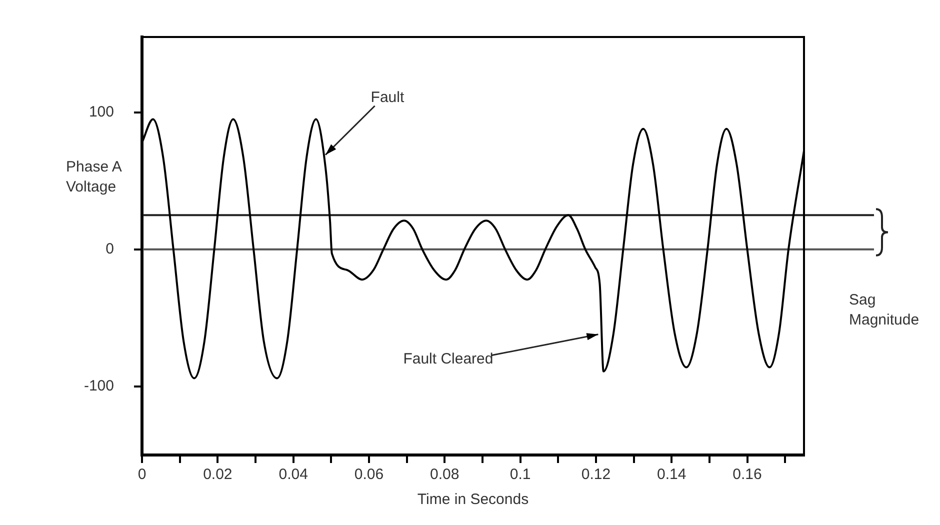 Image resolution: width=940 pixels, height=525 pixels. I want to click on x-tick-label: 0.06, so click(369, 475).